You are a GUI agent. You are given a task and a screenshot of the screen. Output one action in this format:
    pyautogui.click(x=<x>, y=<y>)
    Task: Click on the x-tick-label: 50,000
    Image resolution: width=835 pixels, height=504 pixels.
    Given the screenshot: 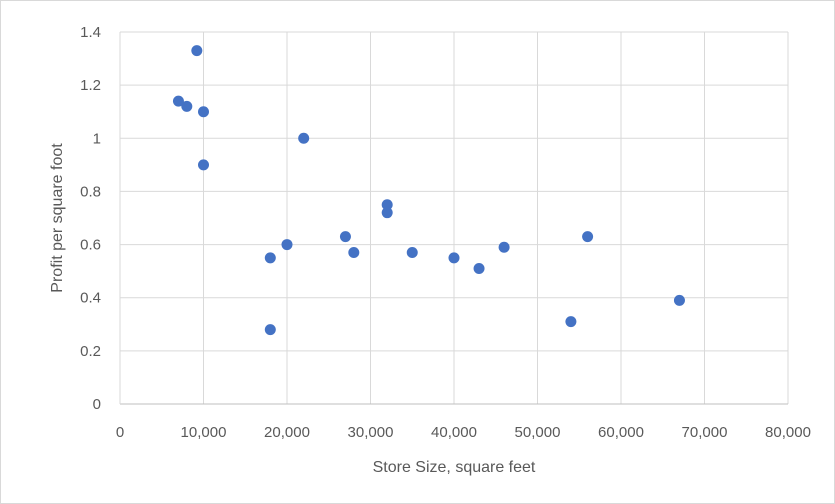 What is the action you would take?
    pyautogui.click(x=538, y=432)
    